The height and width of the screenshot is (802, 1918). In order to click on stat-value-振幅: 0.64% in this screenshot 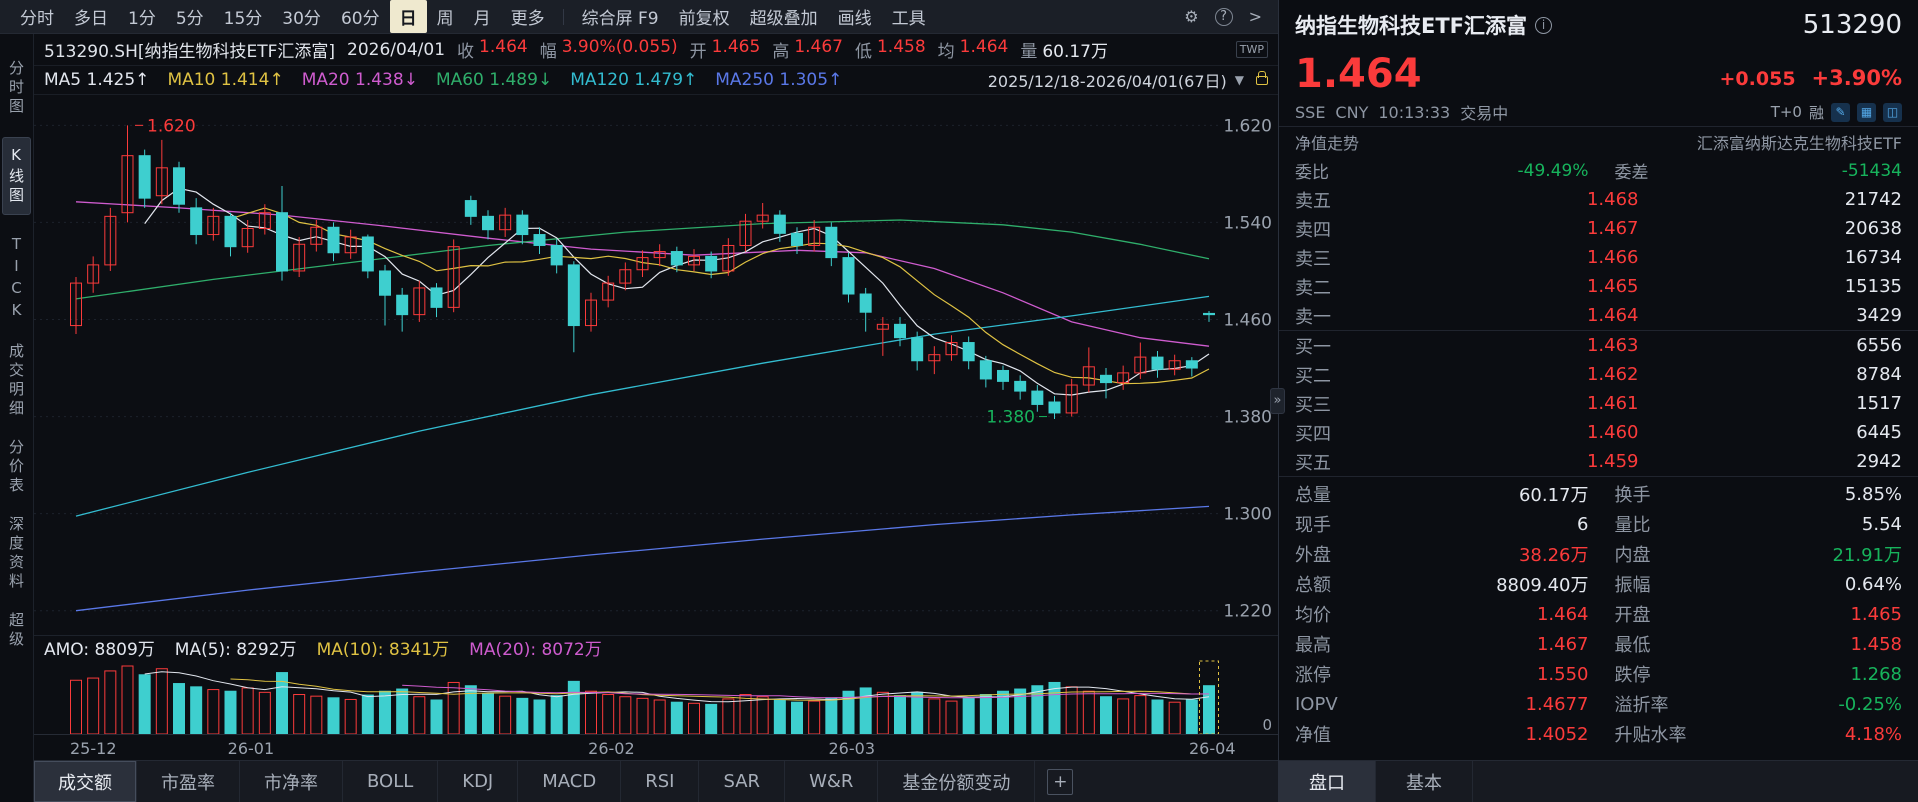, I will do `click(1873, 584)`.